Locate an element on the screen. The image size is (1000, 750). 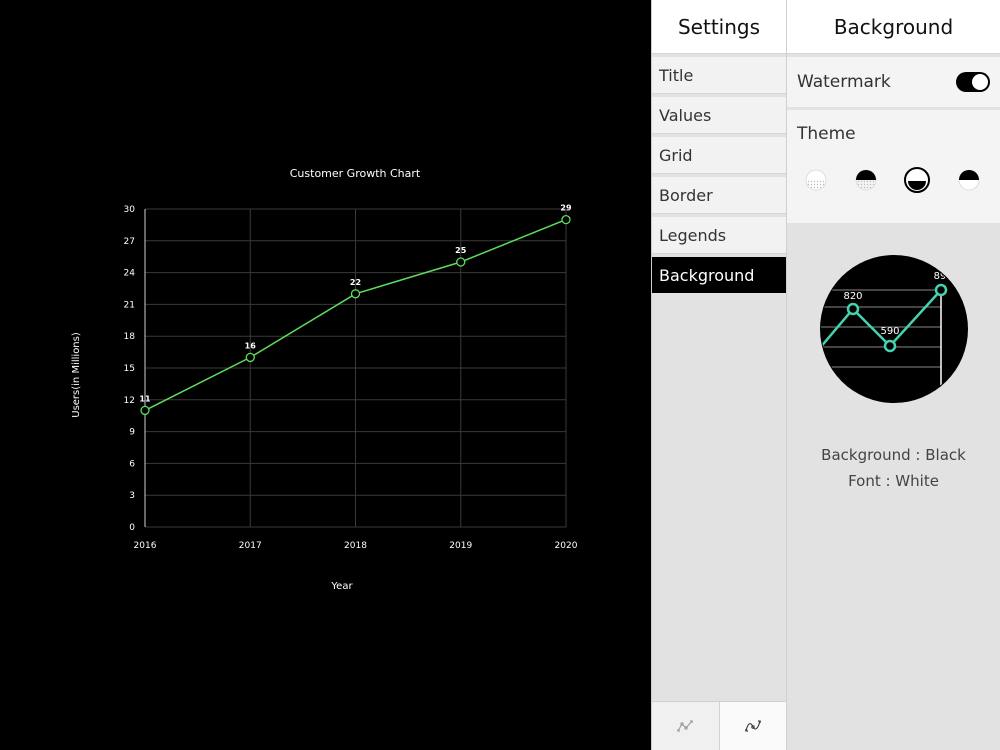
caption-font: Font : White is located at coordinates (893, 481).